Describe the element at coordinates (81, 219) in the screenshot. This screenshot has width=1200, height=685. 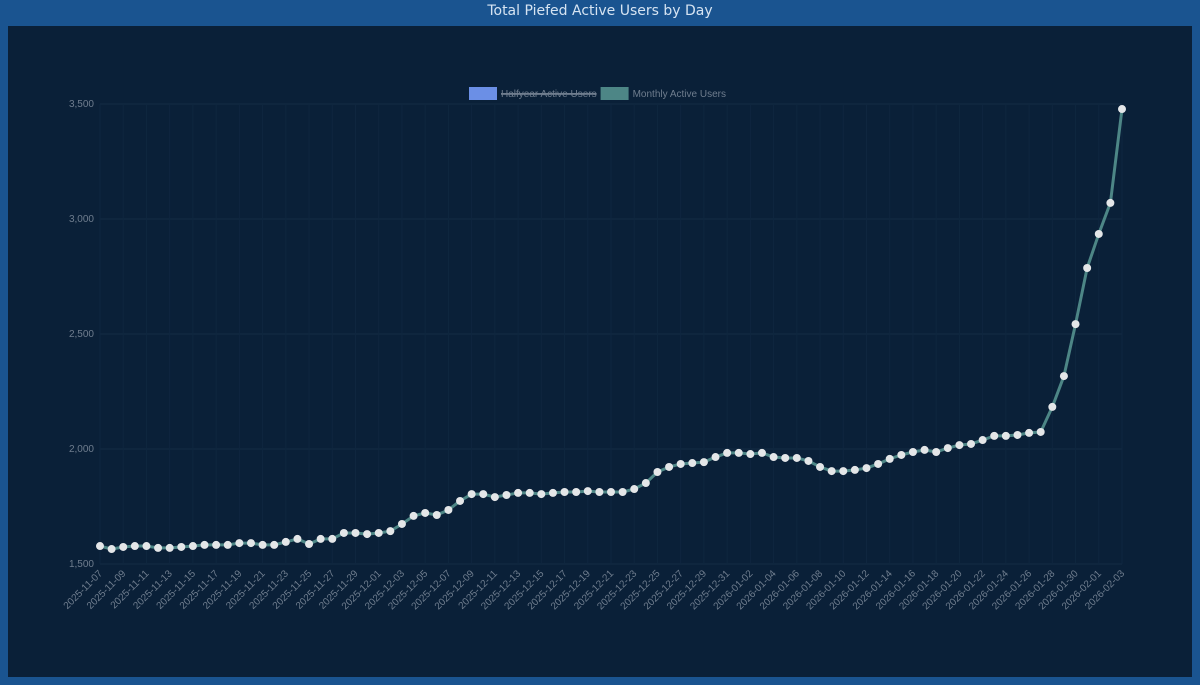
I see `y-tick-label: 3,000` at that location.